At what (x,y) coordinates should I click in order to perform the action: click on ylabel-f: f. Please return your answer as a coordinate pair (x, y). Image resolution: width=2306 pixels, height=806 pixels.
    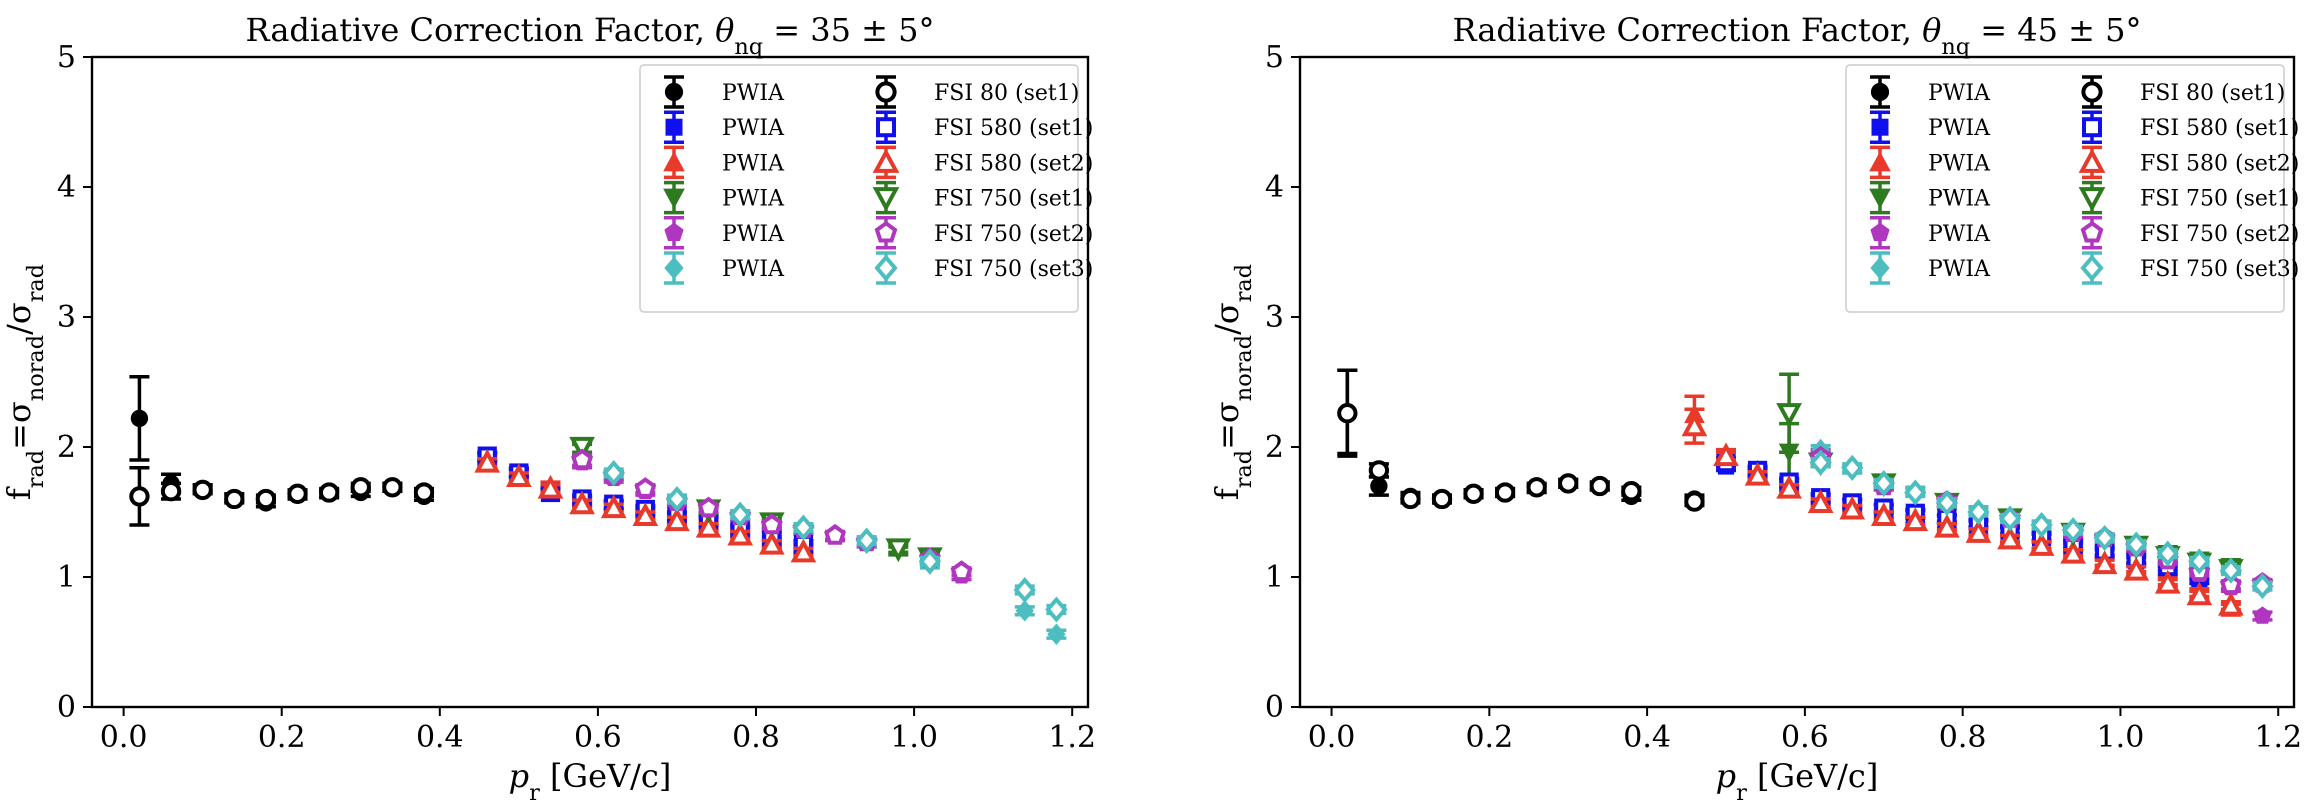
    Looking at the image, I should click on (1227, 493).